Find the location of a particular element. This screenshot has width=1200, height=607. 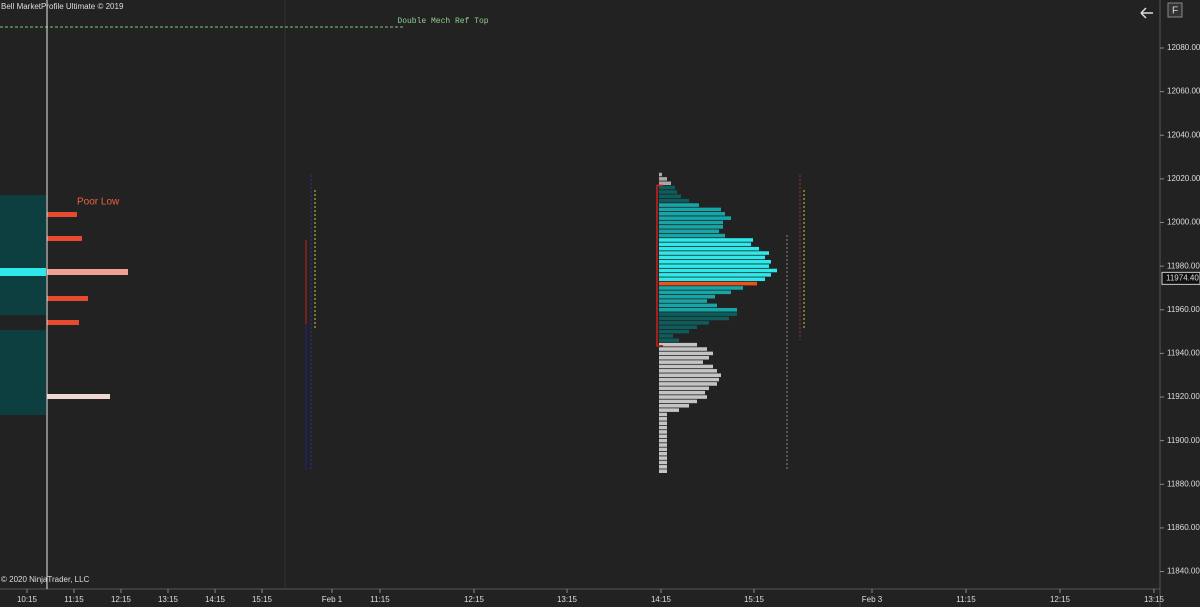

value-area is located at coordinates (659, 265).